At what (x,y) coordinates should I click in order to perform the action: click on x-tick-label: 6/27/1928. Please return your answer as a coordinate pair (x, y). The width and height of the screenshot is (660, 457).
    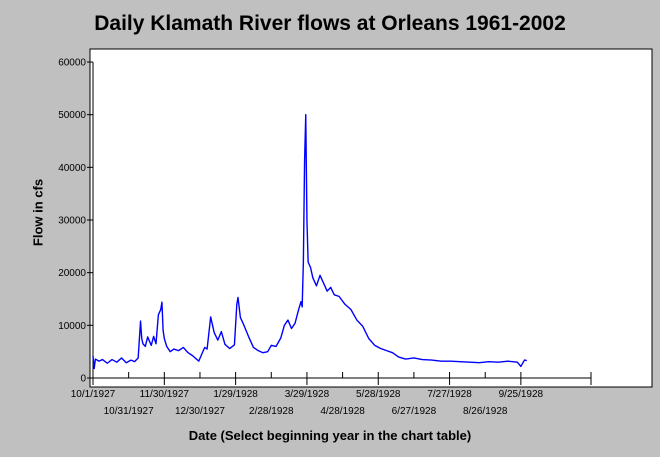
    Looking at the image, I should click on (414, 411).